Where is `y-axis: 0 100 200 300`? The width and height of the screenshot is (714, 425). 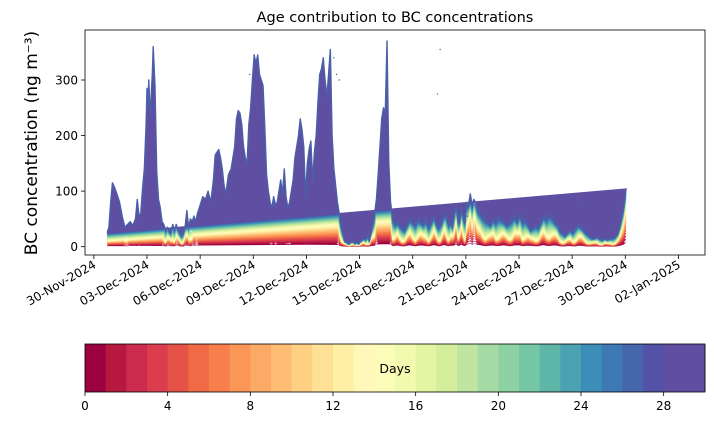 y-axis: 0 100 200 300 is located at coordinates (70, 164).